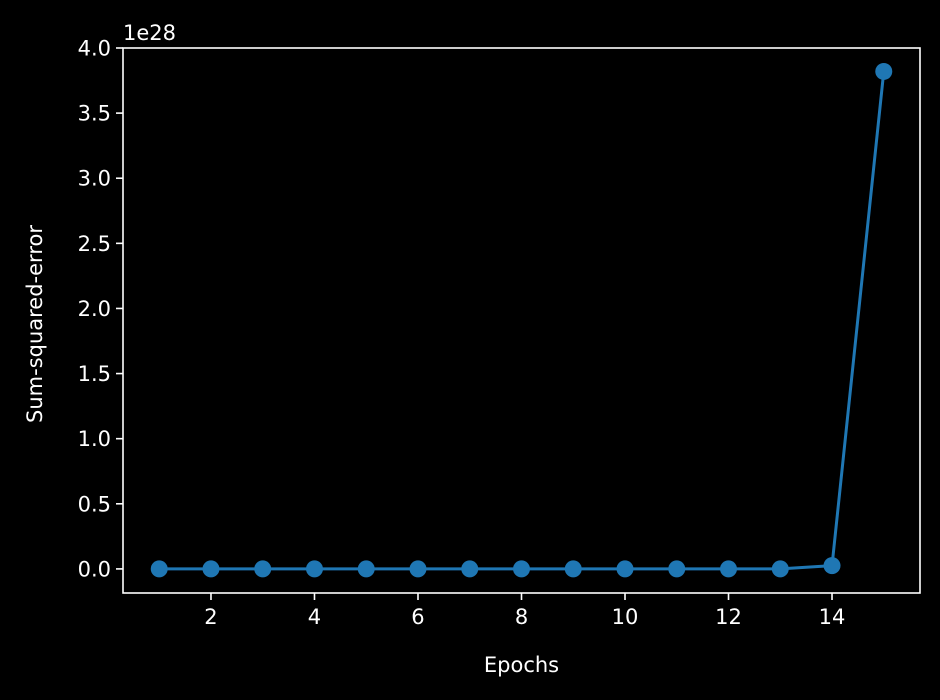  I want to click on y-offset-label: 1e28, so click(149, 33).